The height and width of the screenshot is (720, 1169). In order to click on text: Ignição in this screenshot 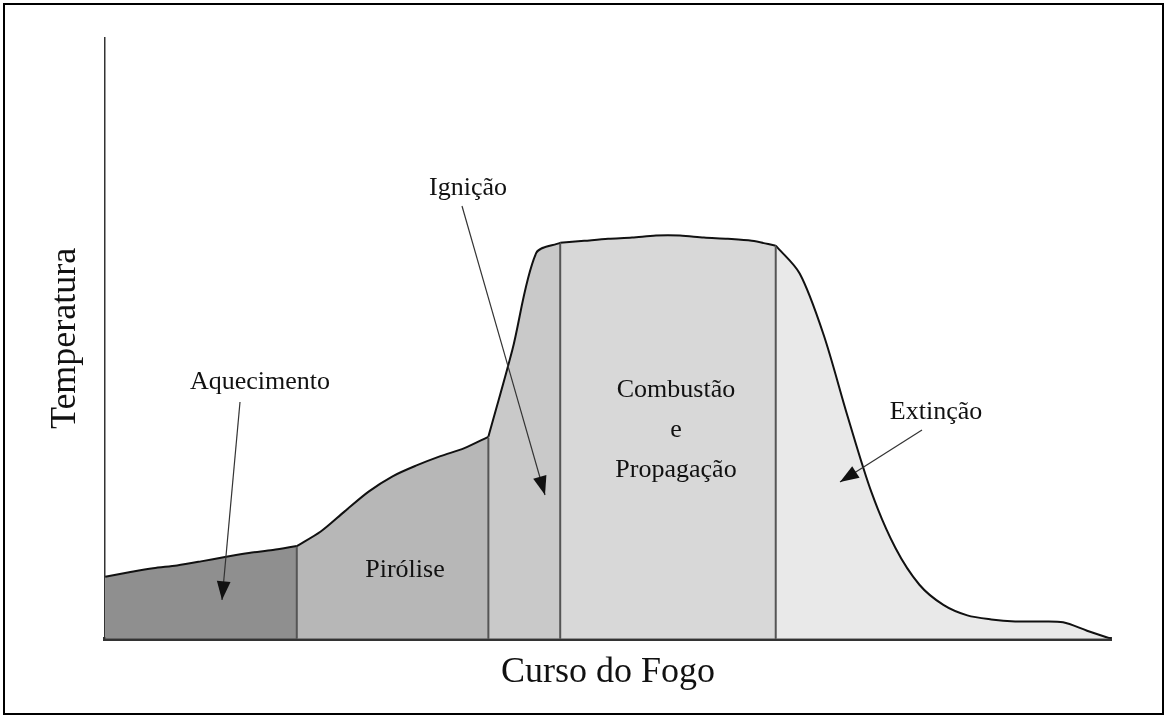, I will do `click(468, 186)`.